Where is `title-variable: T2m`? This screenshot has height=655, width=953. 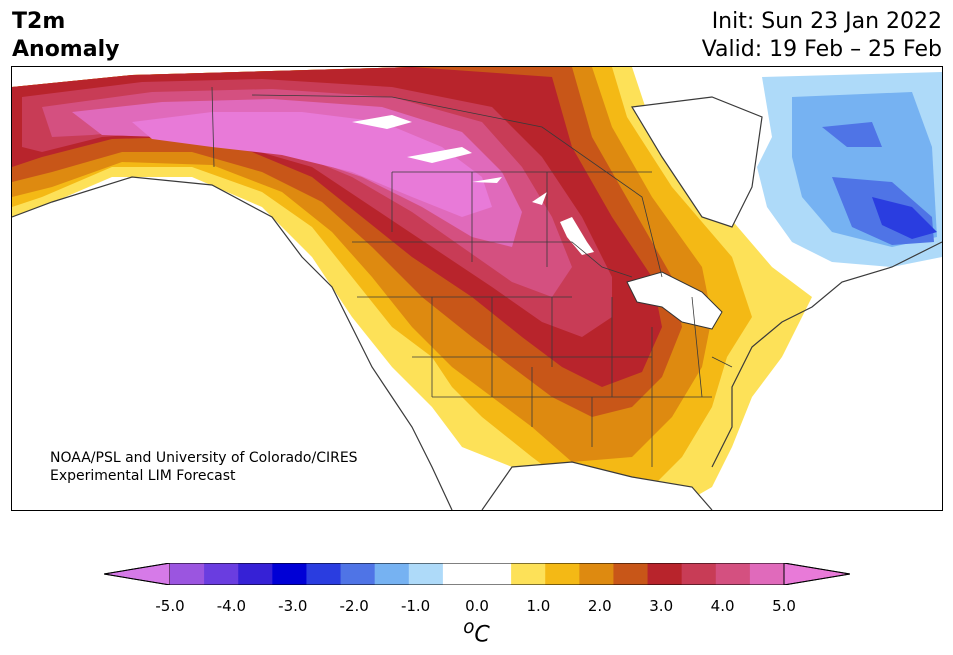 title-variable: T2m is located at coordinates (39, 21).